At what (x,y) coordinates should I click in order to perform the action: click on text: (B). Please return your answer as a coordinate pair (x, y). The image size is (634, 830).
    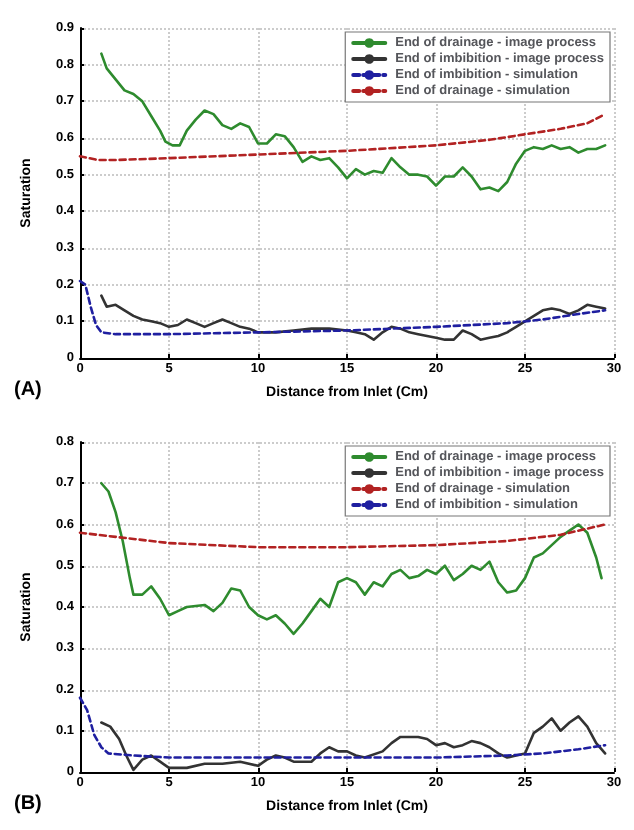
    Looking at the image, I should click on (28, 804).